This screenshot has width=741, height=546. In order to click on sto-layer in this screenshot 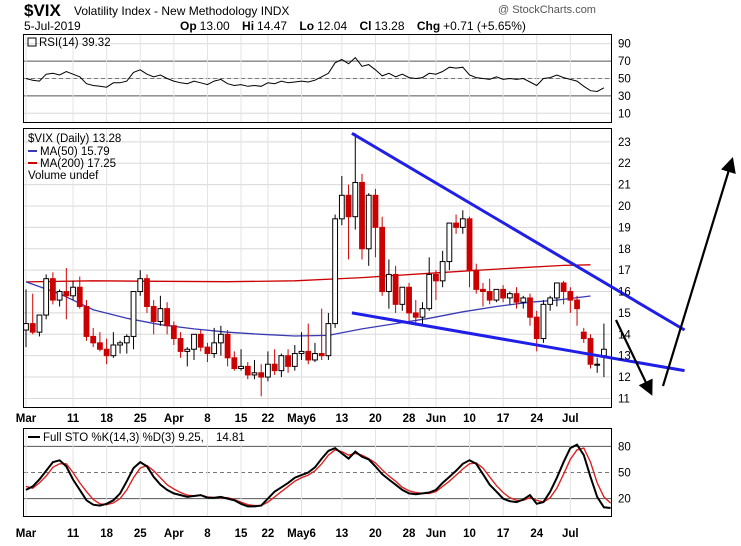, I will do `click(318, 476)`.